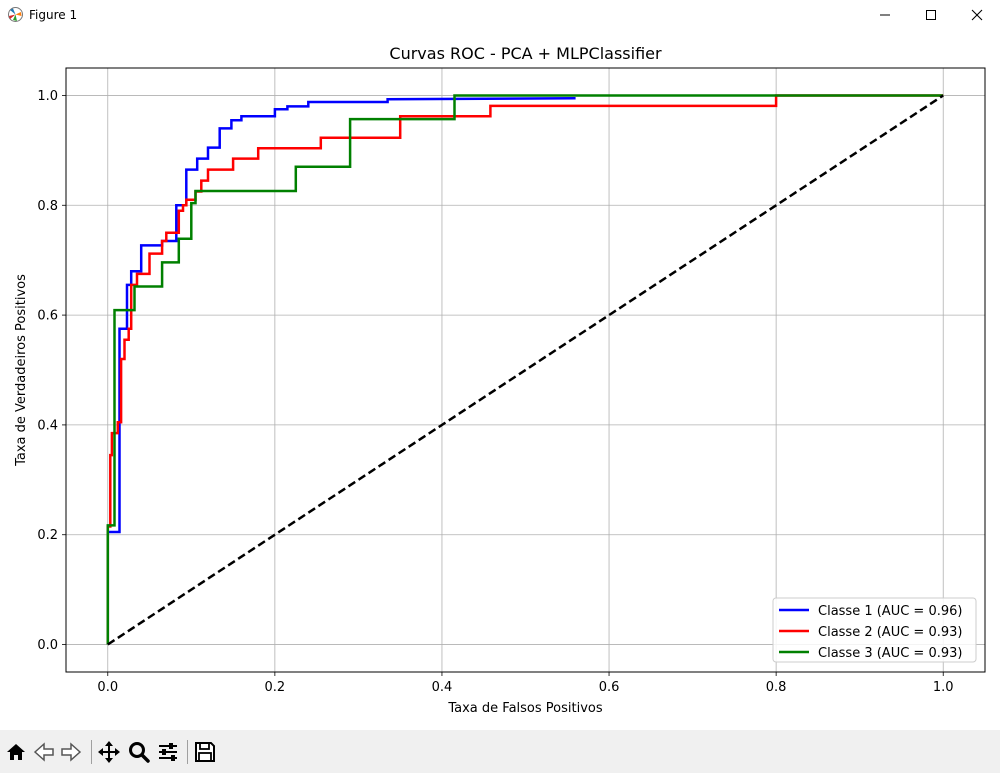 This screenshot has height=773, width=1000. What do you see at coordinates (47, 206) in the screenshot?
I see `y-tick-label: 0.8` at bounding box center [47, 206].